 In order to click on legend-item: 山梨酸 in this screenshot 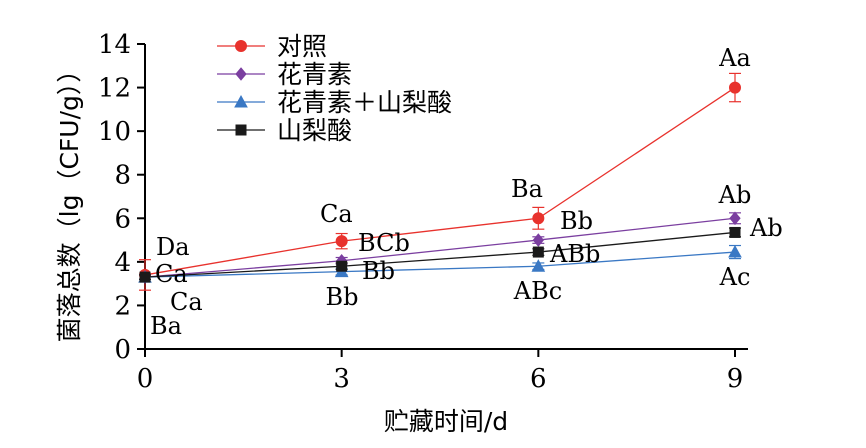, I will do `click(284, 130)`.